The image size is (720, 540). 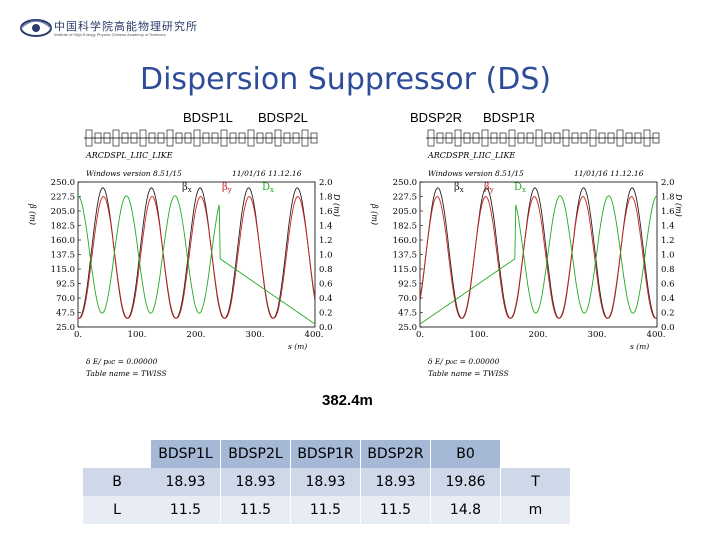 I want to click on y-tick-label-right: 1.4, so click(x=668, y=227).